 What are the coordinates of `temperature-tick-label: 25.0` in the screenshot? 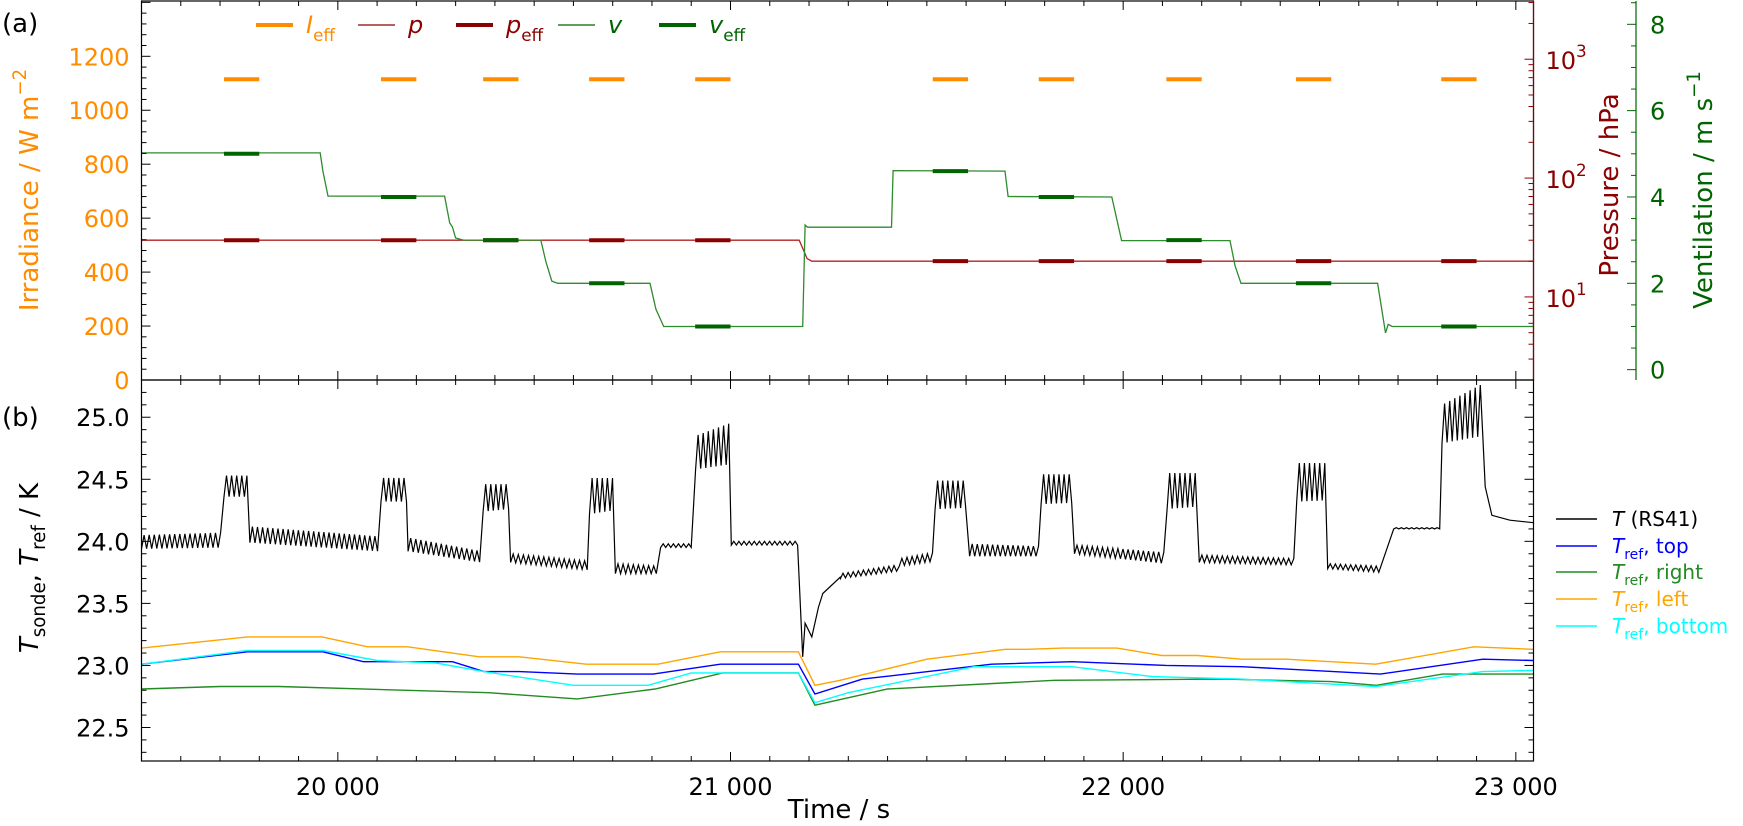 It's located at (102, 418).